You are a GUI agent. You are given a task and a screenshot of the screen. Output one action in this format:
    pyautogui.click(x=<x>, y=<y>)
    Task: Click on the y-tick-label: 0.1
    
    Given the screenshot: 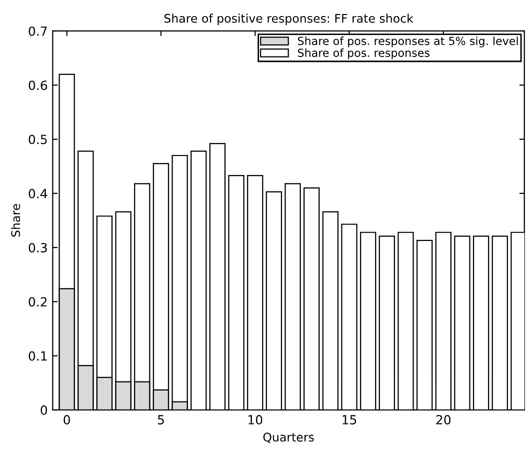 What is the action you would take?
    pyautogui.click(x=37, y=356)
    